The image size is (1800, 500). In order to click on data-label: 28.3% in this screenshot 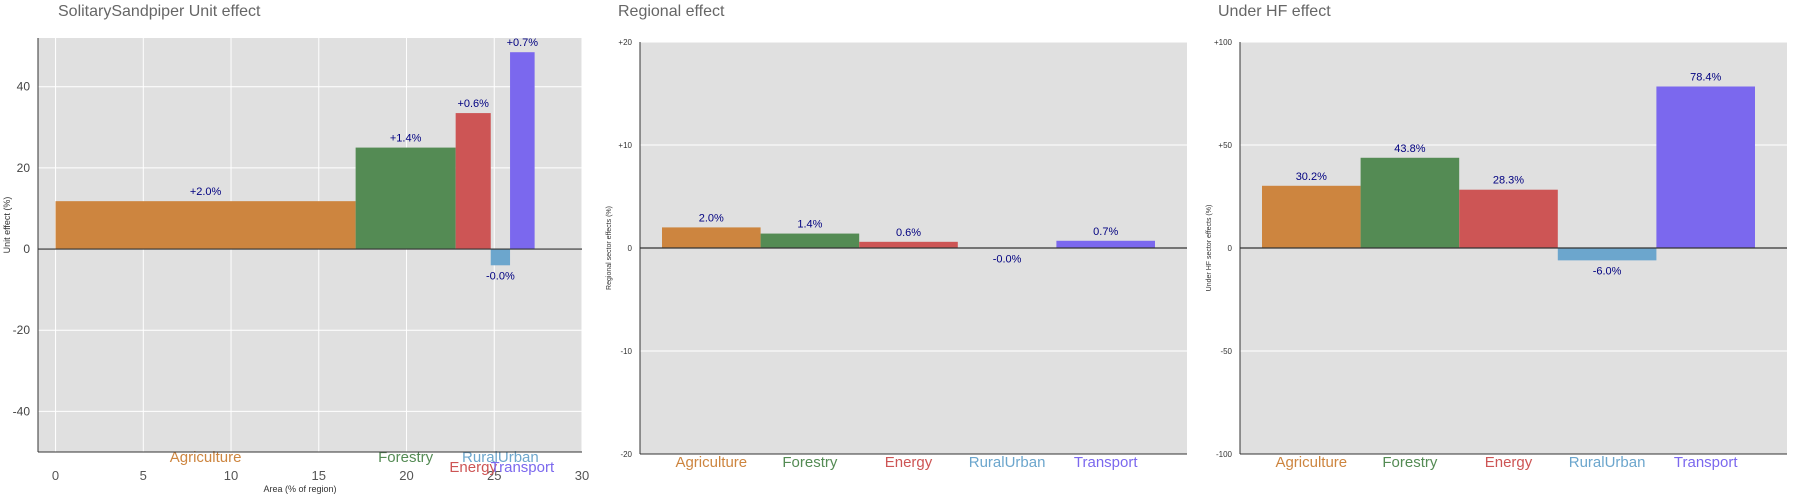, I will do `click(1508, 181)`.